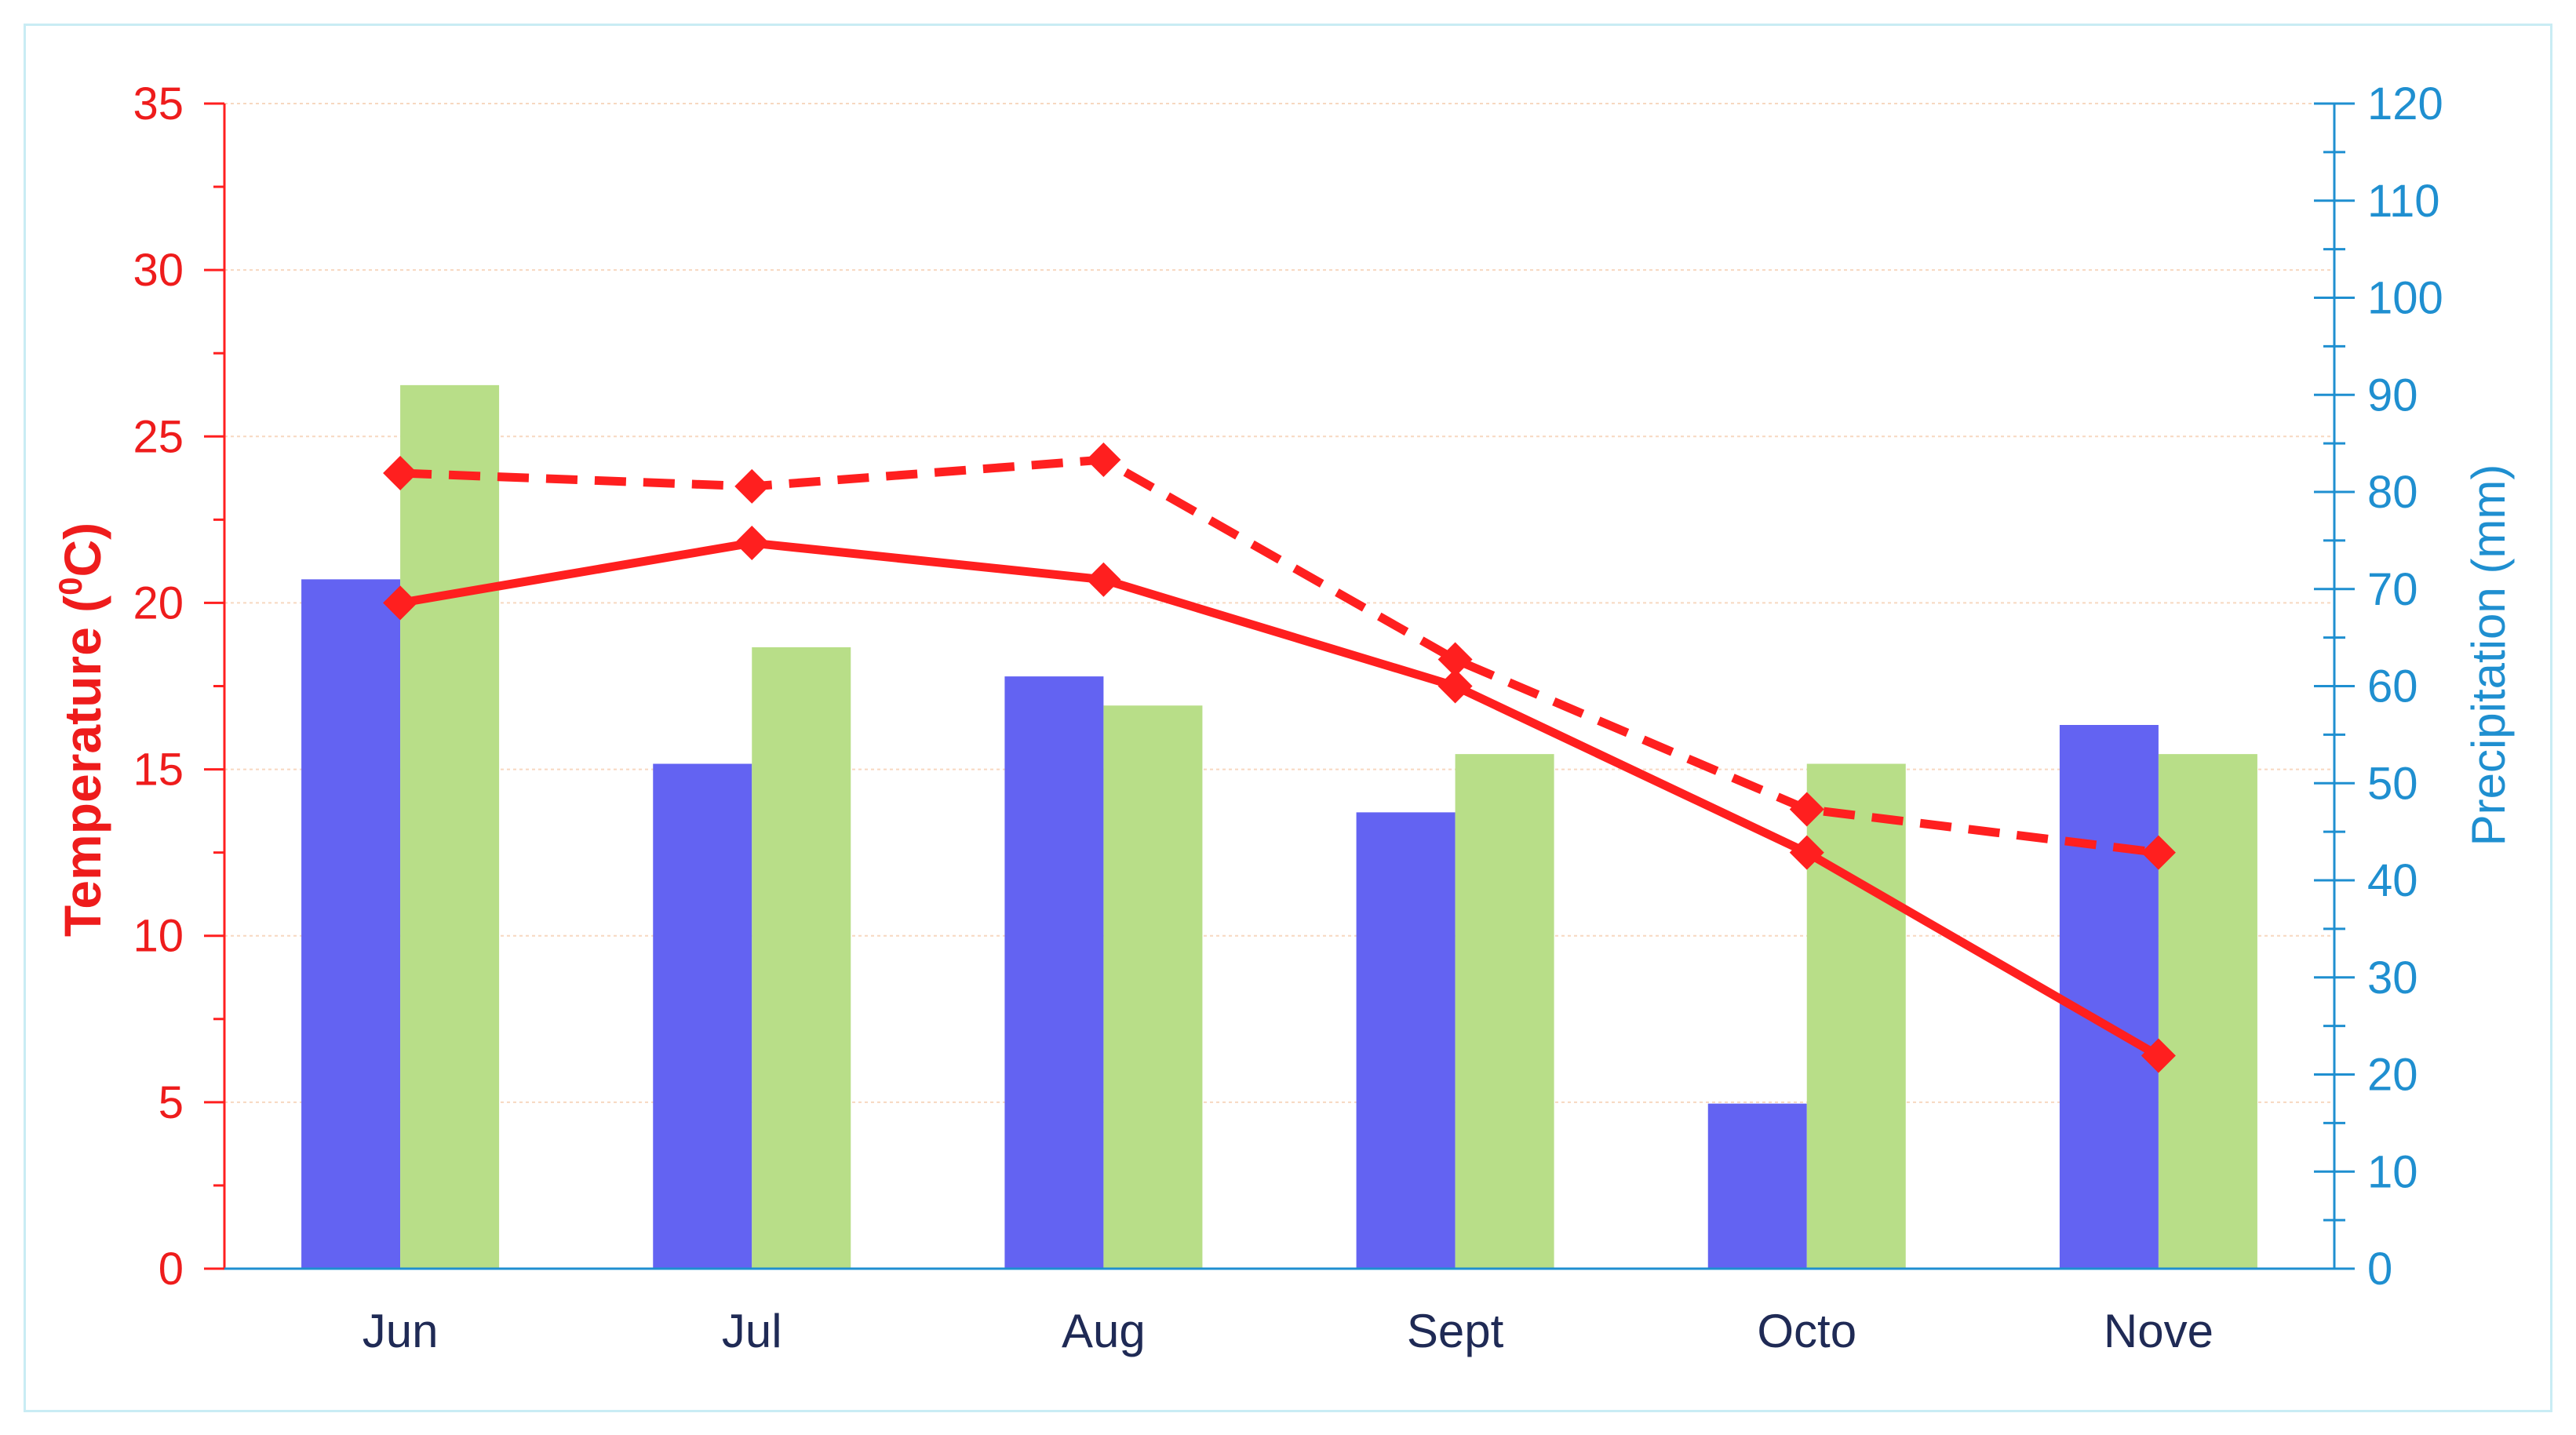 Image resolution: width=2576 pixels, height=1435 pixels. Describe the element at coordinates (2392, 589) in the screenshot. I see `right-axis-tick-label: 70` at that location.